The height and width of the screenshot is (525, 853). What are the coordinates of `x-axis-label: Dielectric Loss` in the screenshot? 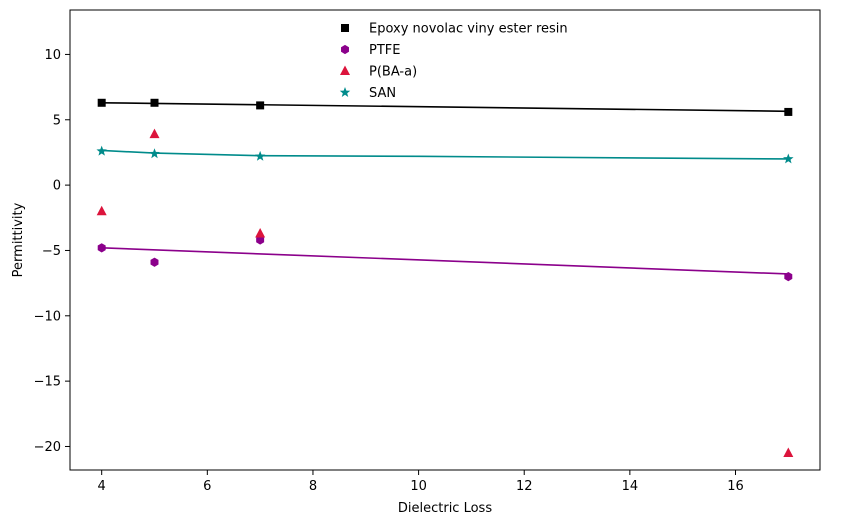 It's located at (445, 508).